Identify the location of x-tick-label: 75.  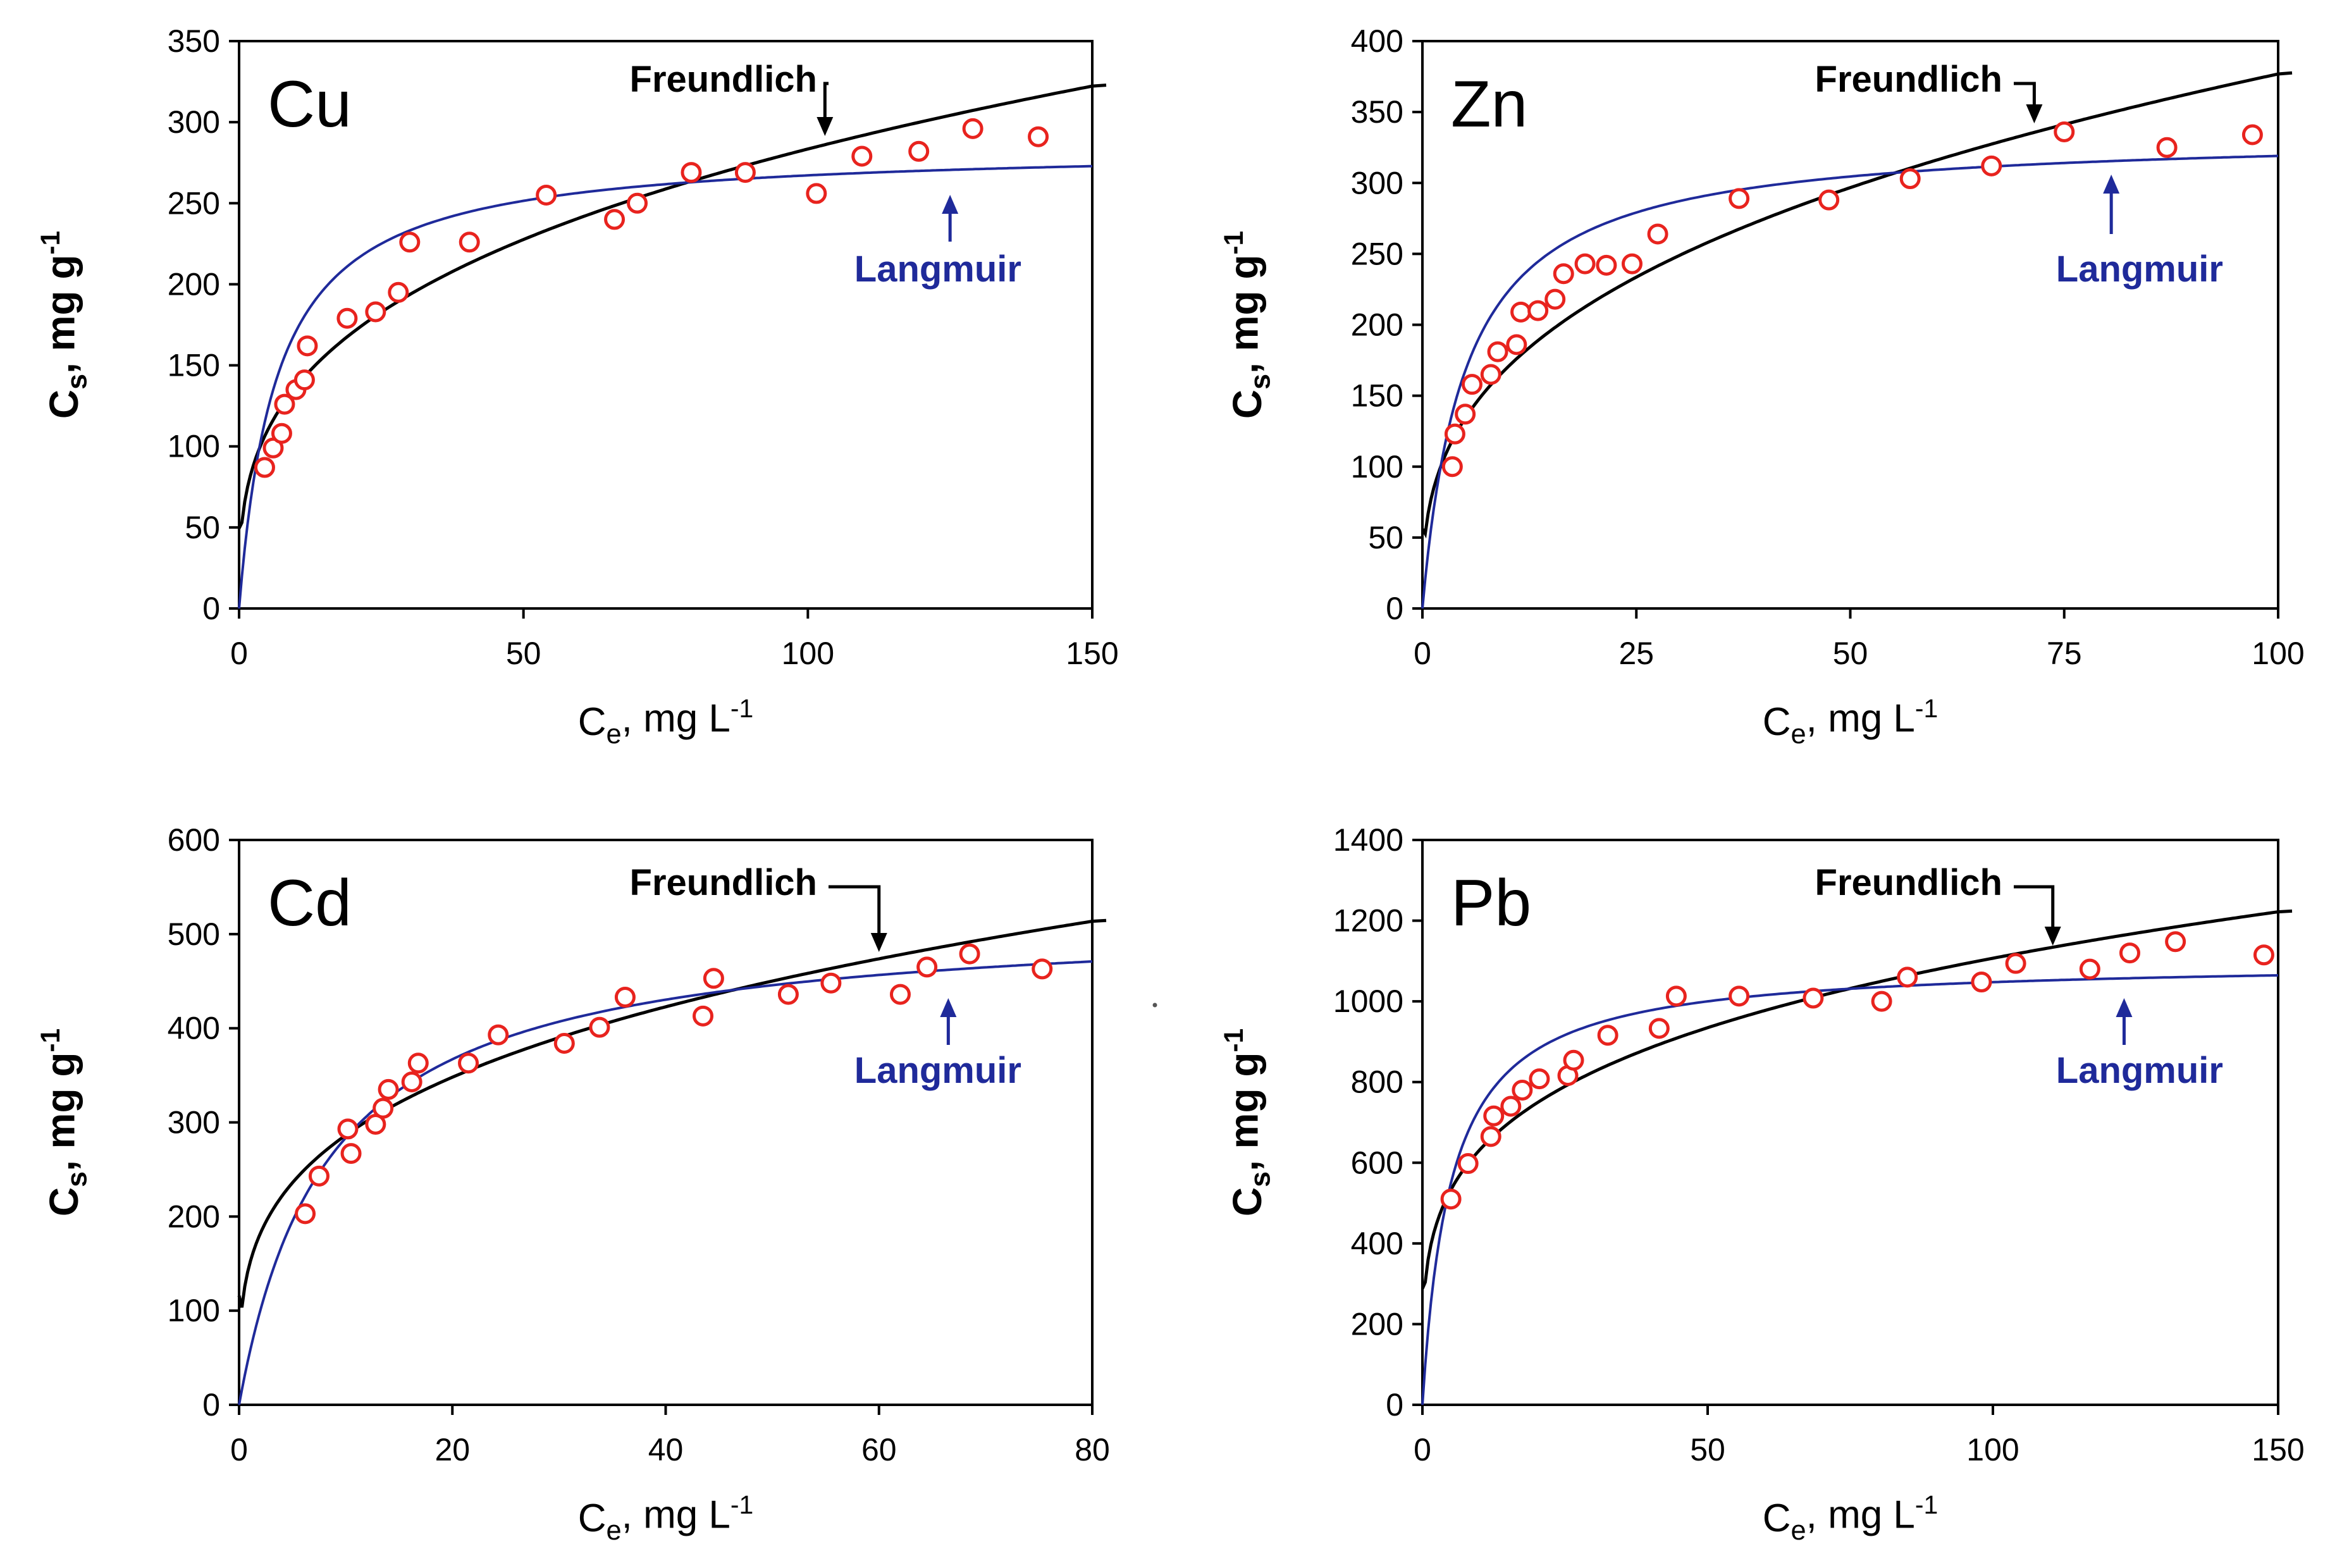
(2064, 653).